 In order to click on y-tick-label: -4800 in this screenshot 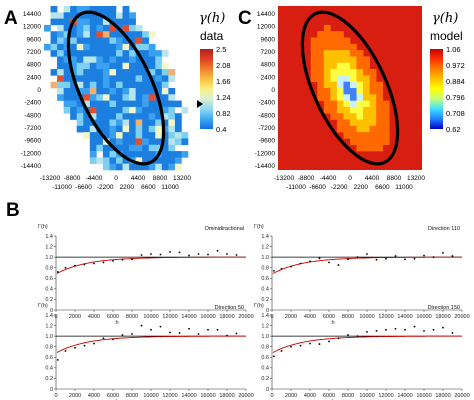, I will do `click(266, 115)`.